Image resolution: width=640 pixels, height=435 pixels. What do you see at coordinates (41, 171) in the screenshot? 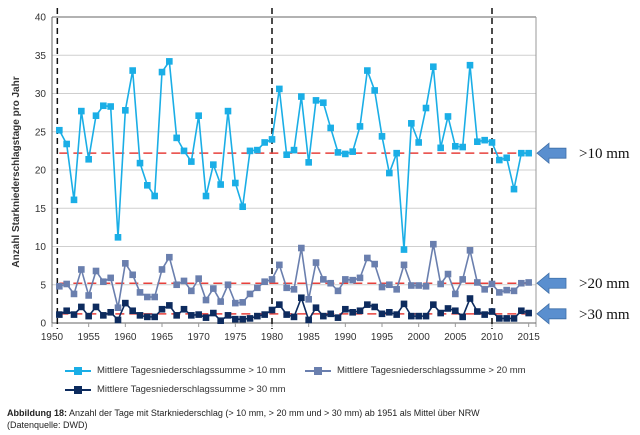
I see `y-tick-label: 20` at bounding box center [41, 171].